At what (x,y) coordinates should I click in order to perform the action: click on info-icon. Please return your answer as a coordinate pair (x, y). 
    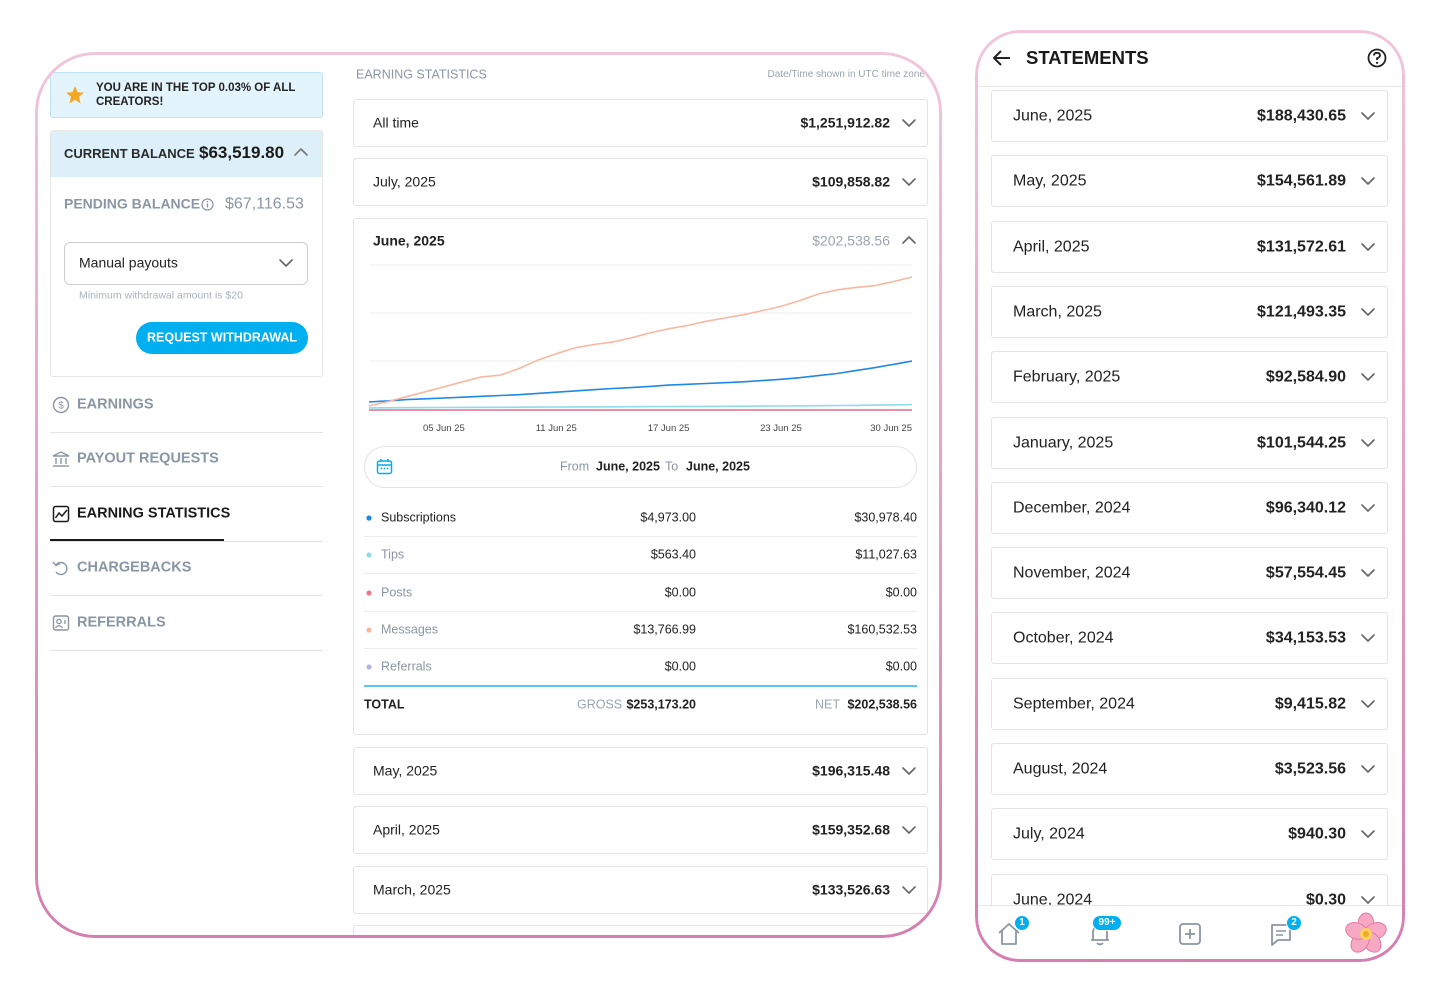
    Looking at the image, I should click on (207, 204).